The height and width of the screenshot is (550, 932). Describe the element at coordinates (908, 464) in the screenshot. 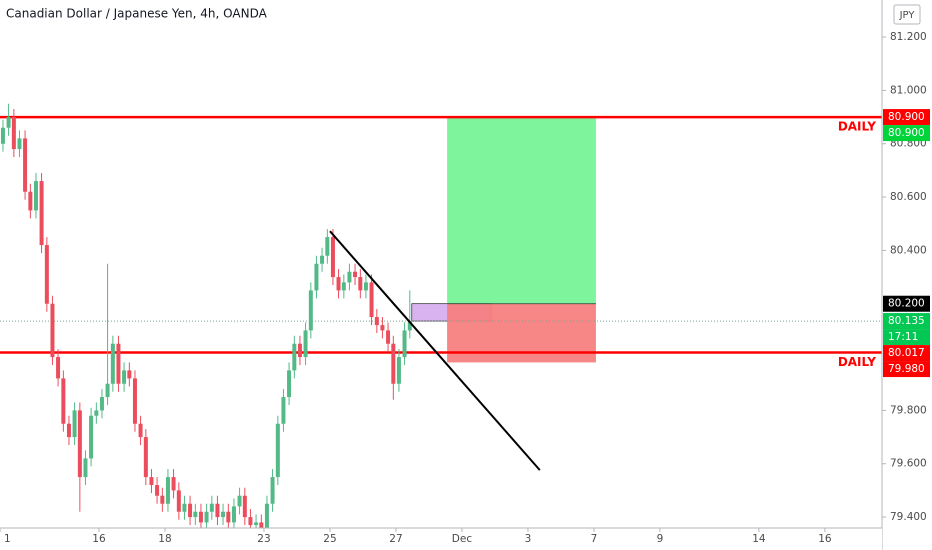

I see `y-tick-label: 79.600` at that location.